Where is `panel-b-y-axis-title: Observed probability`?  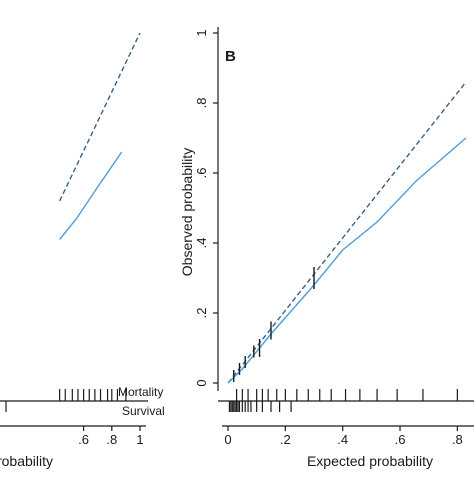 panel-b-y-axis-title: Observed probability is located at coordinates (187, 212).